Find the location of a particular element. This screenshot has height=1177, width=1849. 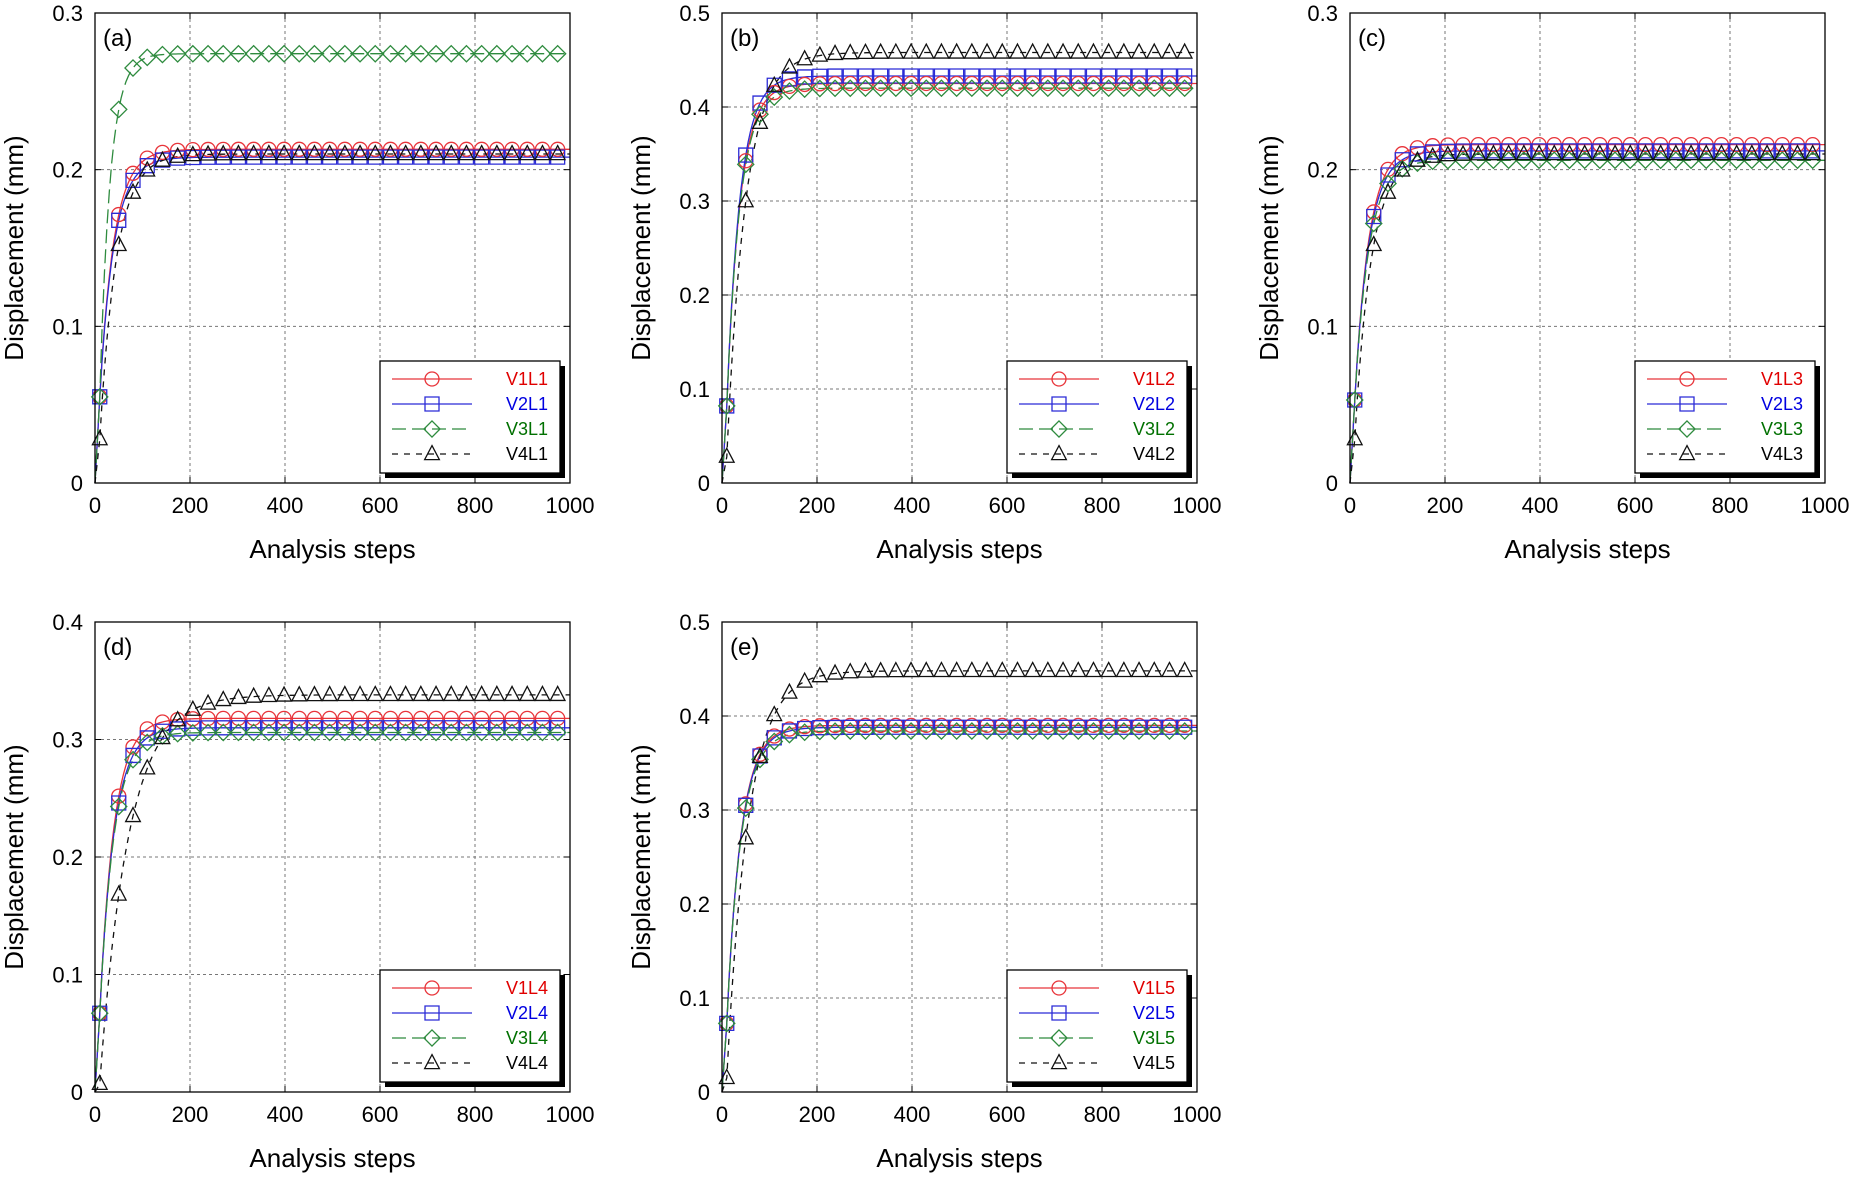

legend-marker-V2L4 is located at coordinates (432, 1013).